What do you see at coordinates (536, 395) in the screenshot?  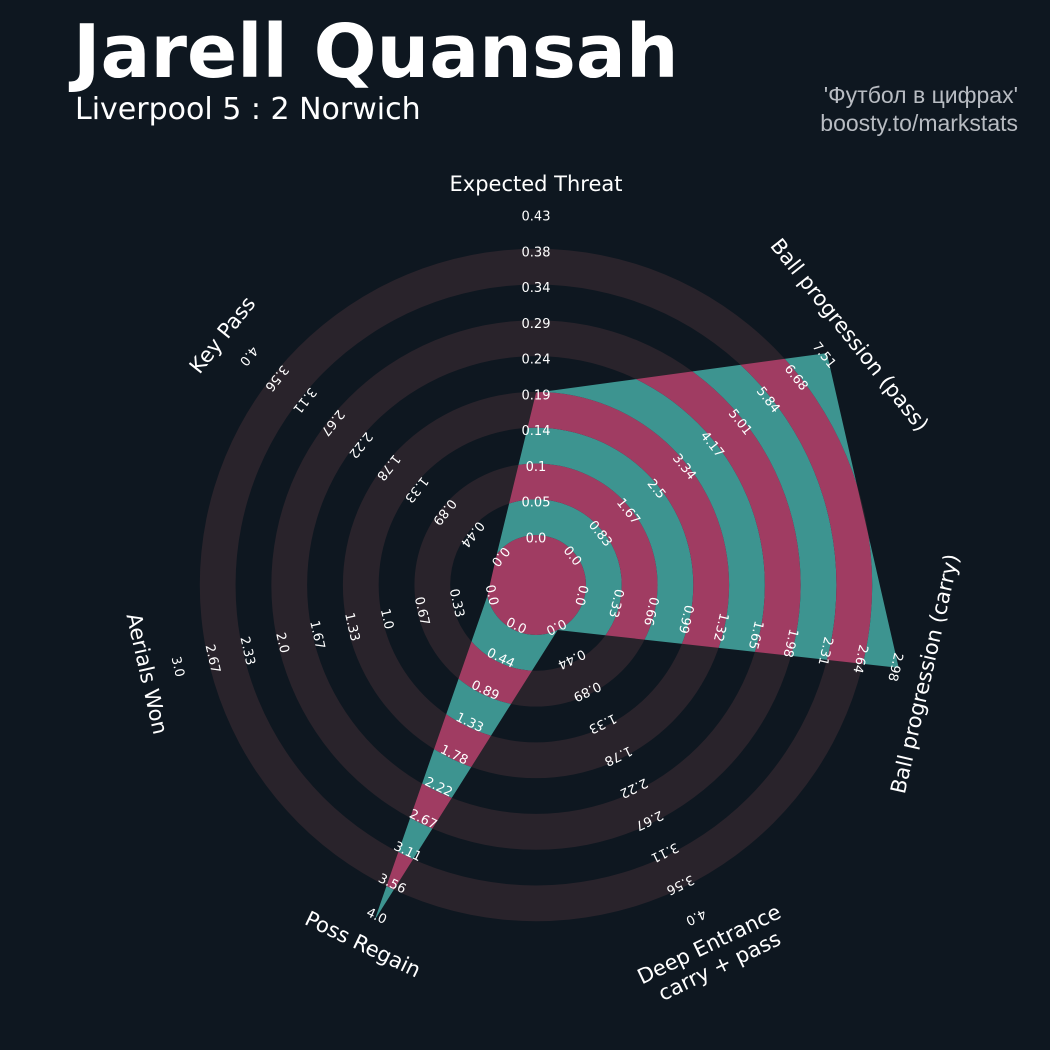 I see `tick-label: 0.19` at bounding box center [536, 395].